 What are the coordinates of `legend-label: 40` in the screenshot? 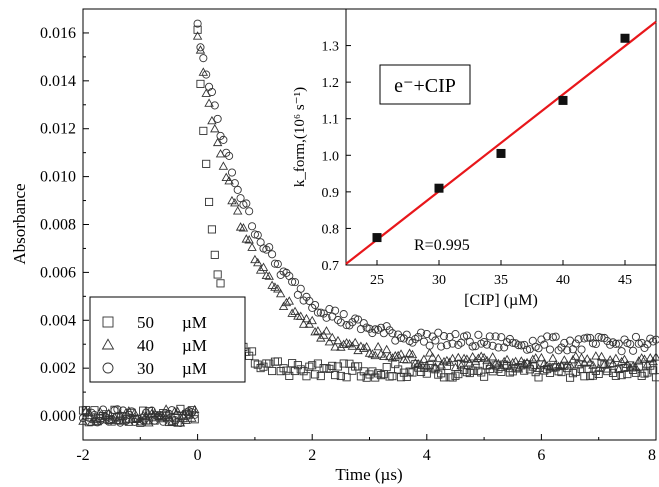 It's located at (145, 345).